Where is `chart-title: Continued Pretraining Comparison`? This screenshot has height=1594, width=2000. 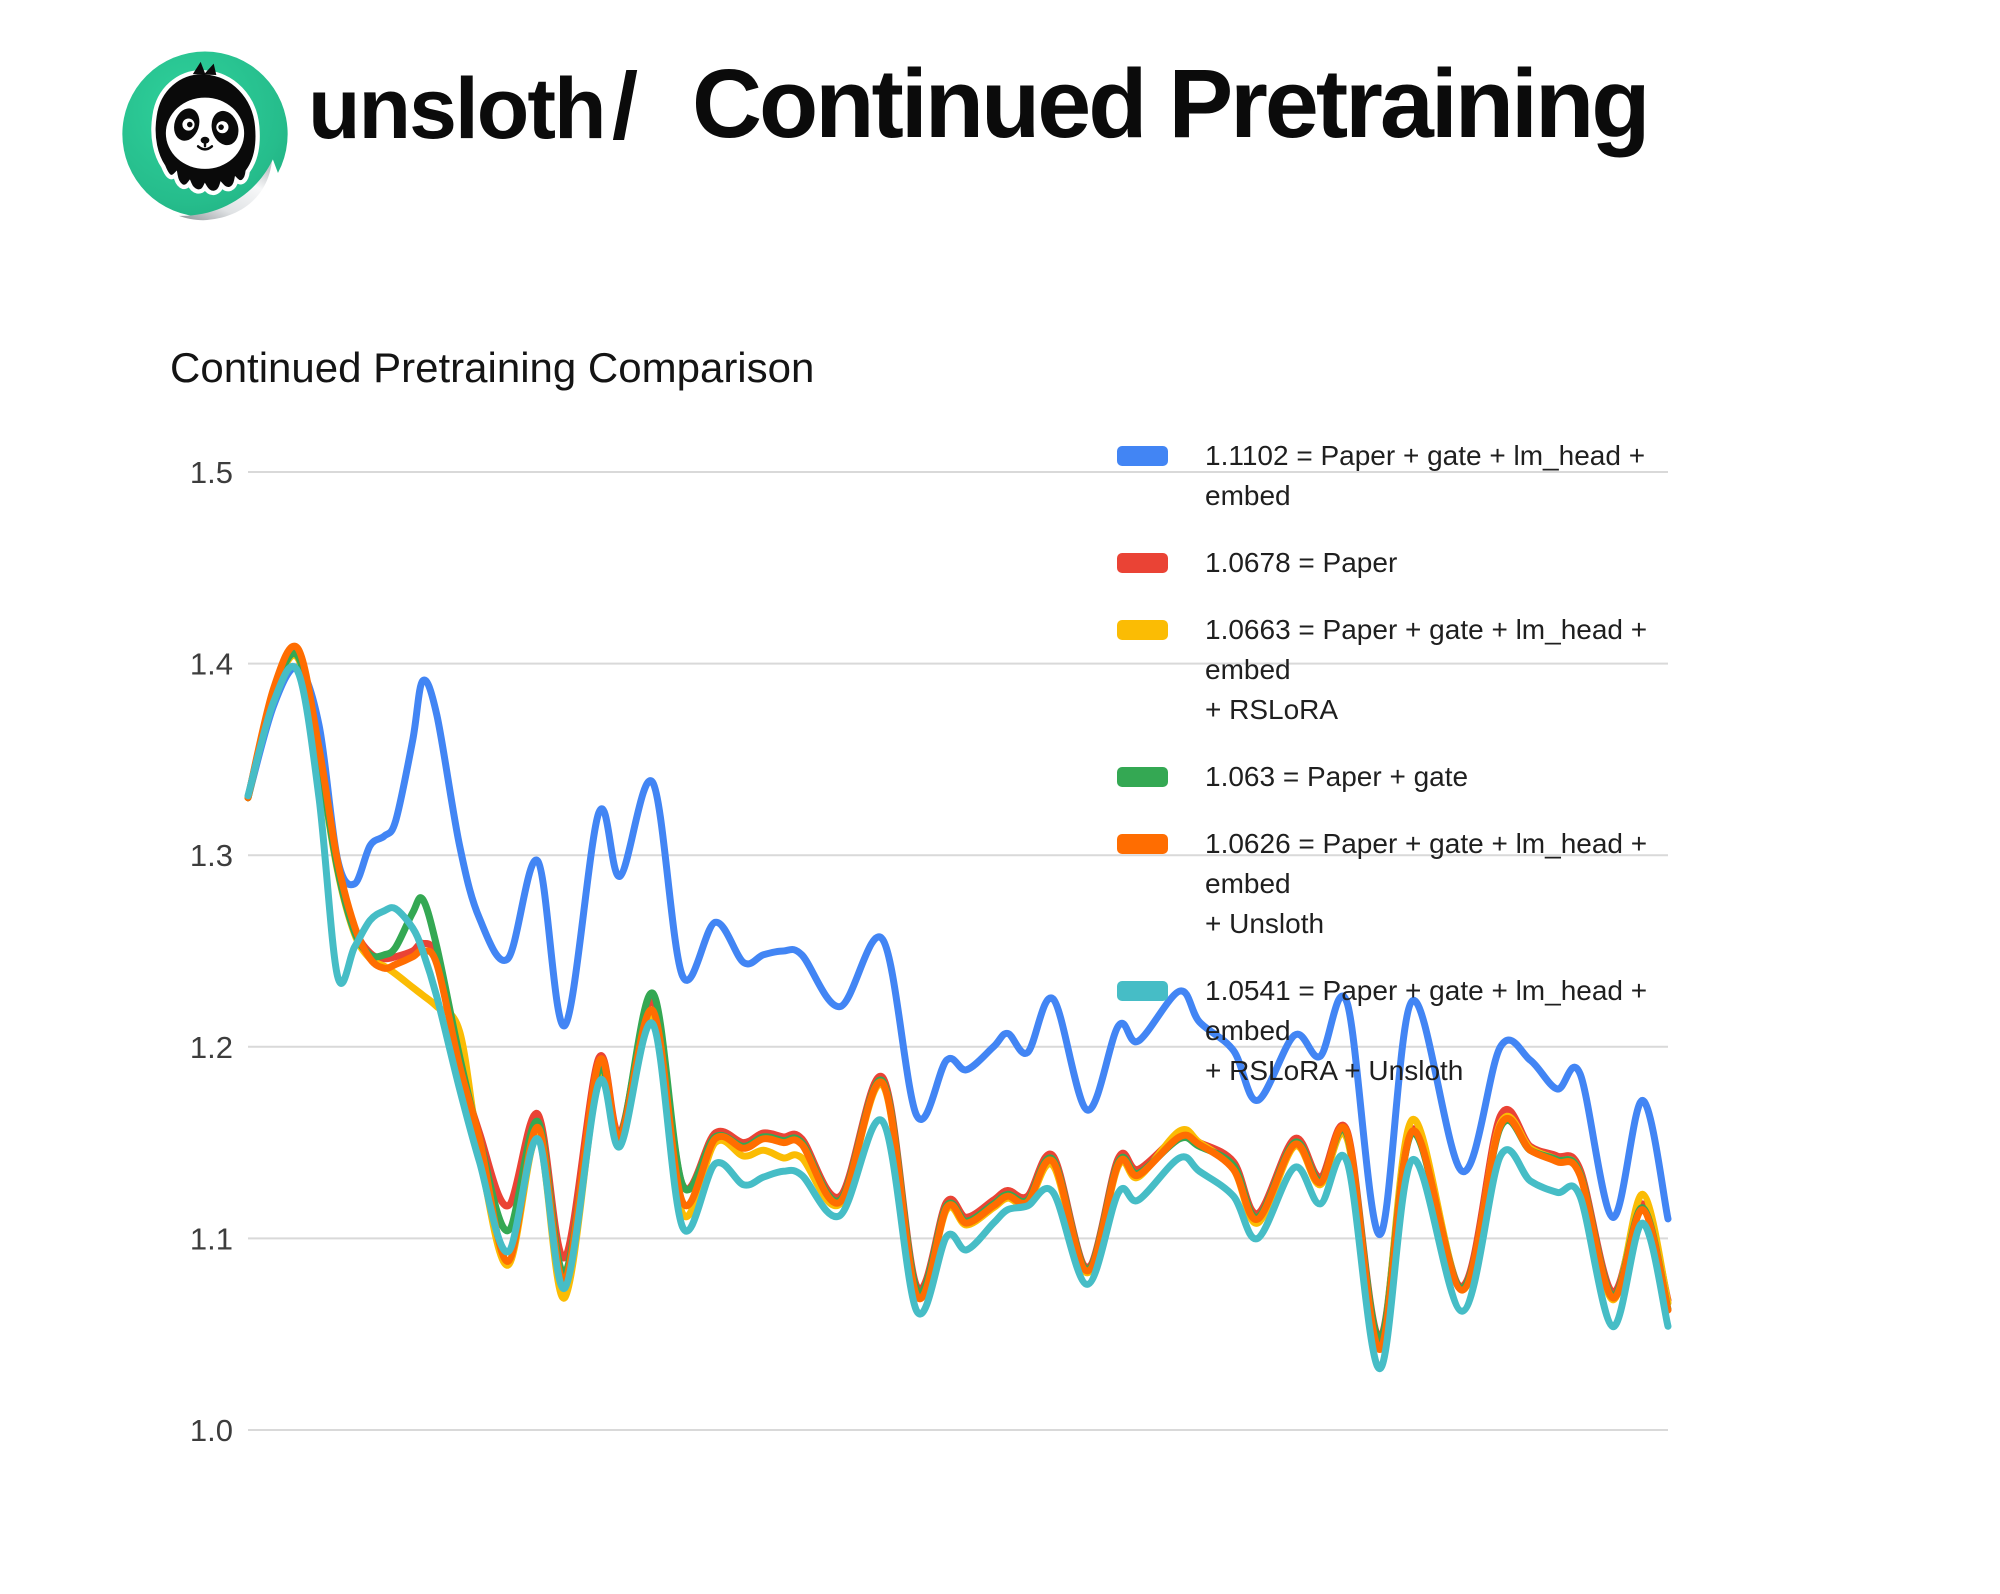
chart-title: Continued Pretraining Comparison is located at coordinates (492, 367).